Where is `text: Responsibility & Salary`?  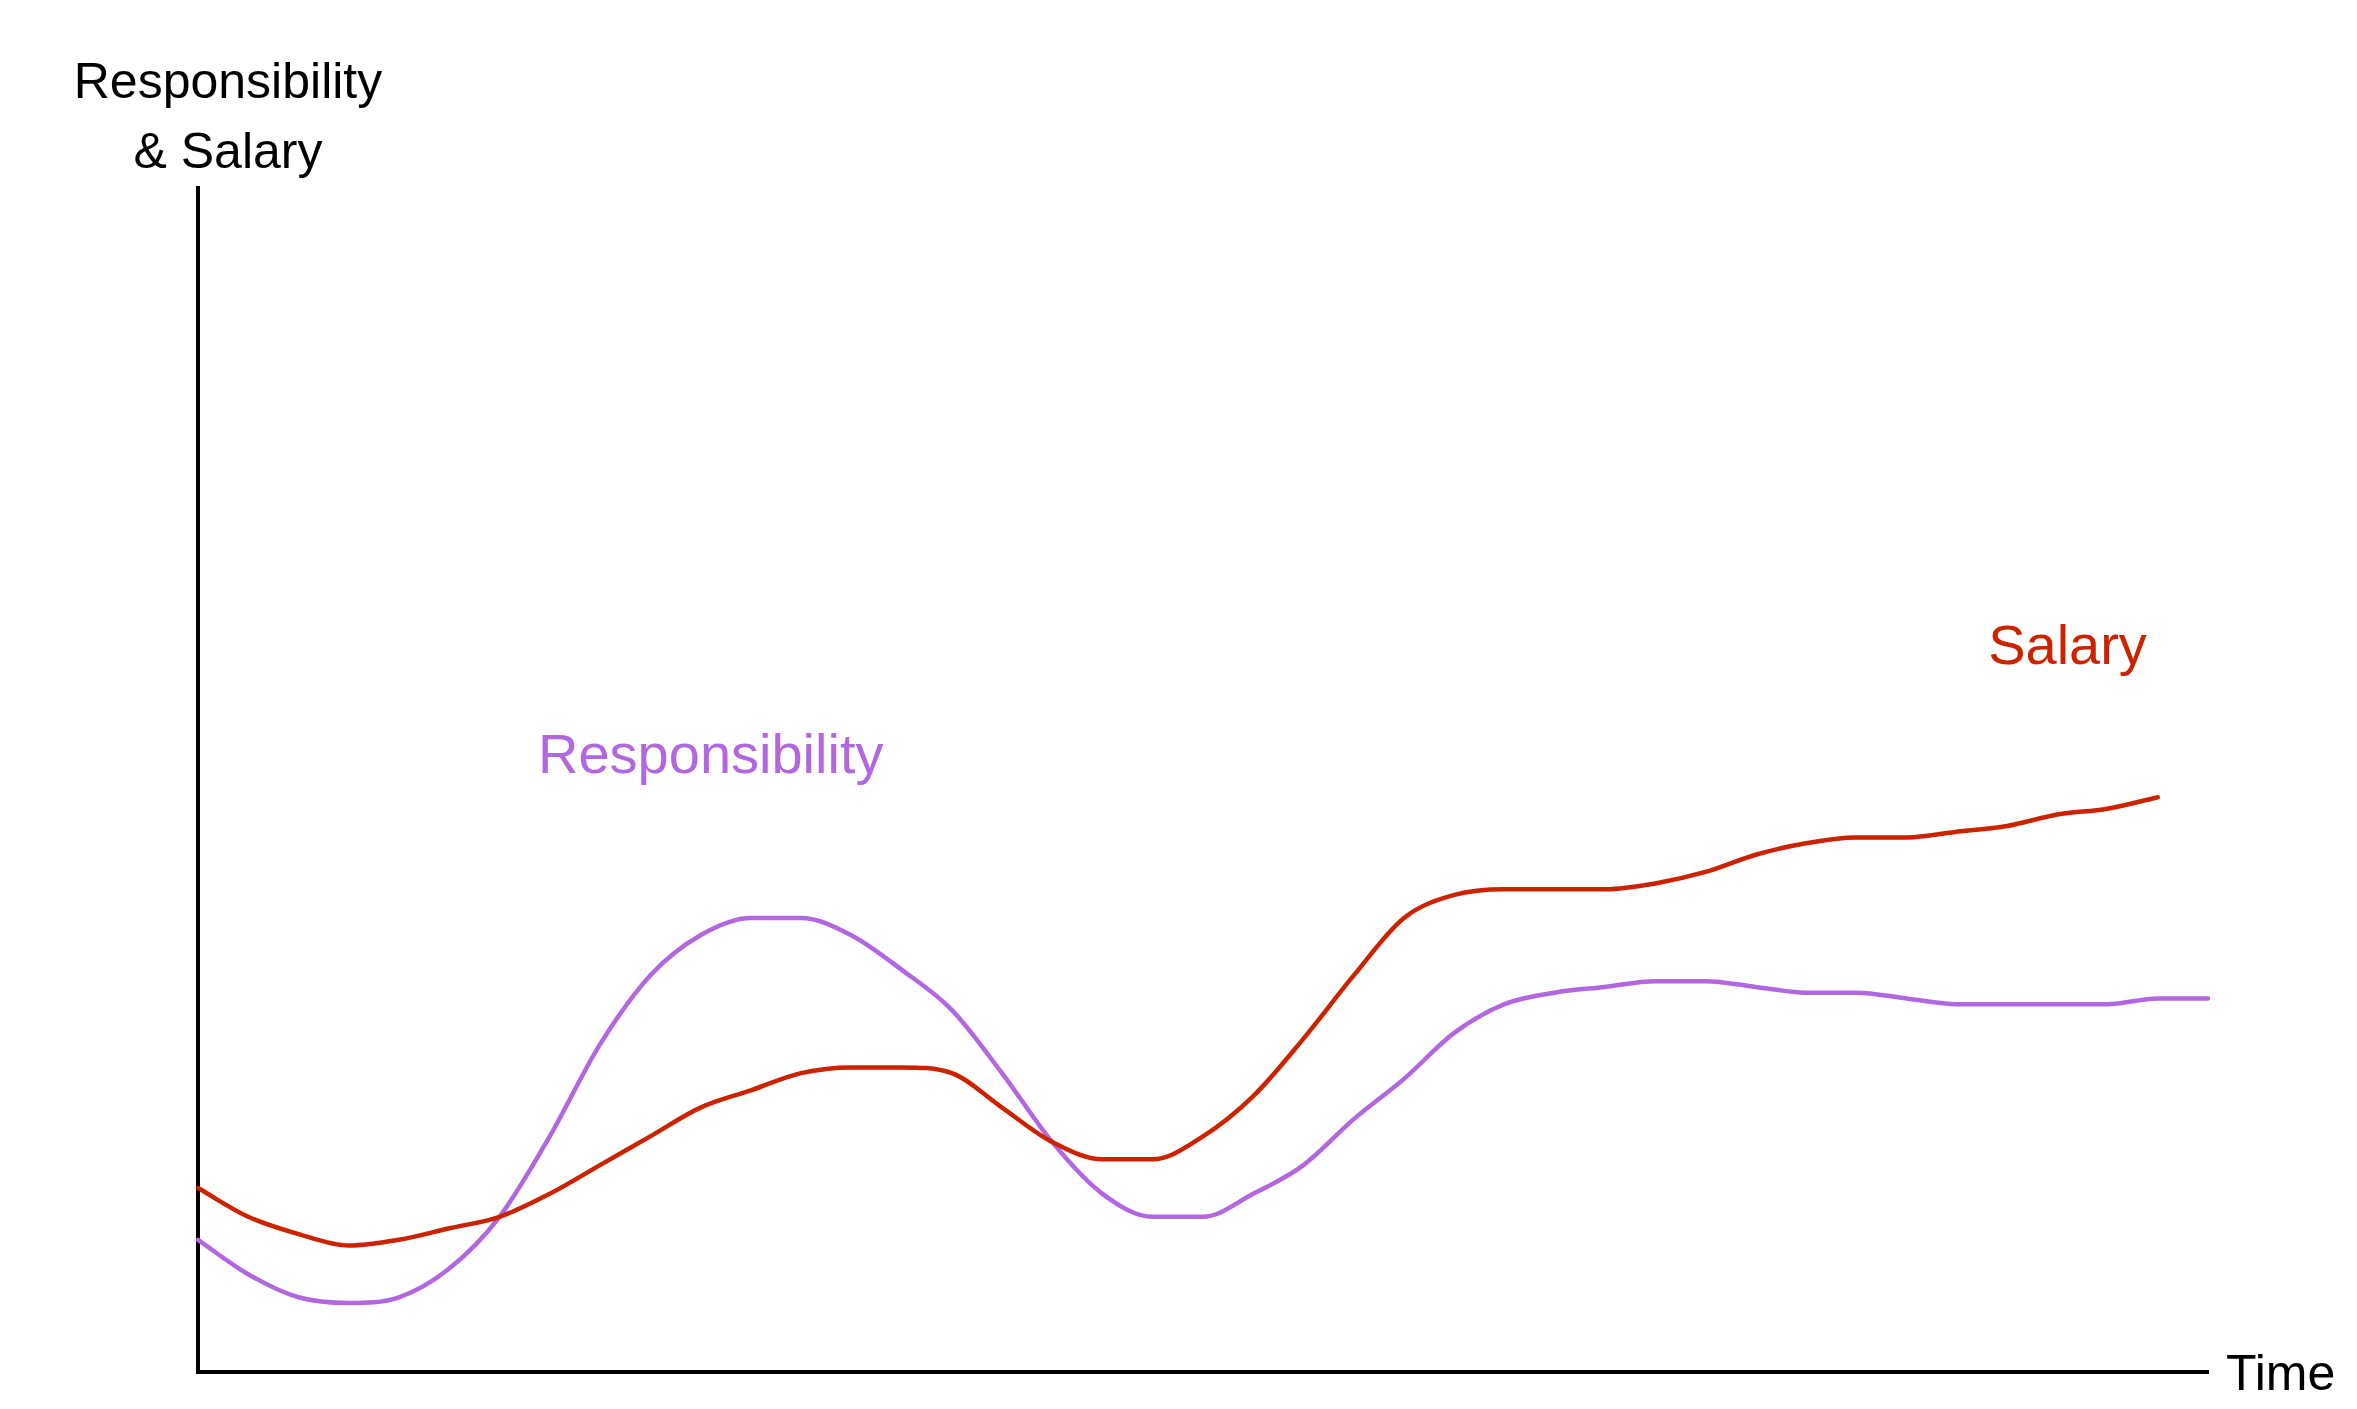
text: Responsibility & Salary is located at coordinates (228, 116).